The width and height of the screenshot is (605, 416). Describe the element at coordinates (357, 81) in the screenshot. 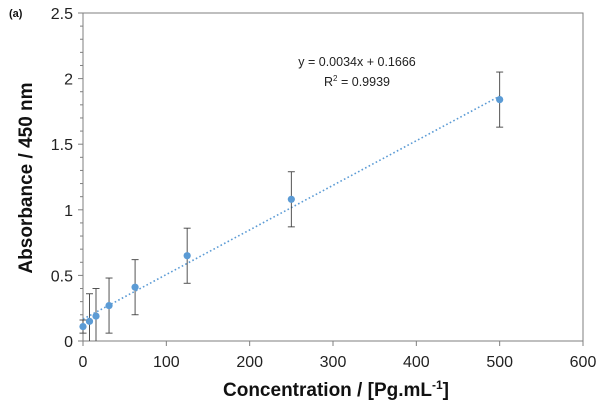

I see `r-squared-label: R2 = 0.9939` at that location.